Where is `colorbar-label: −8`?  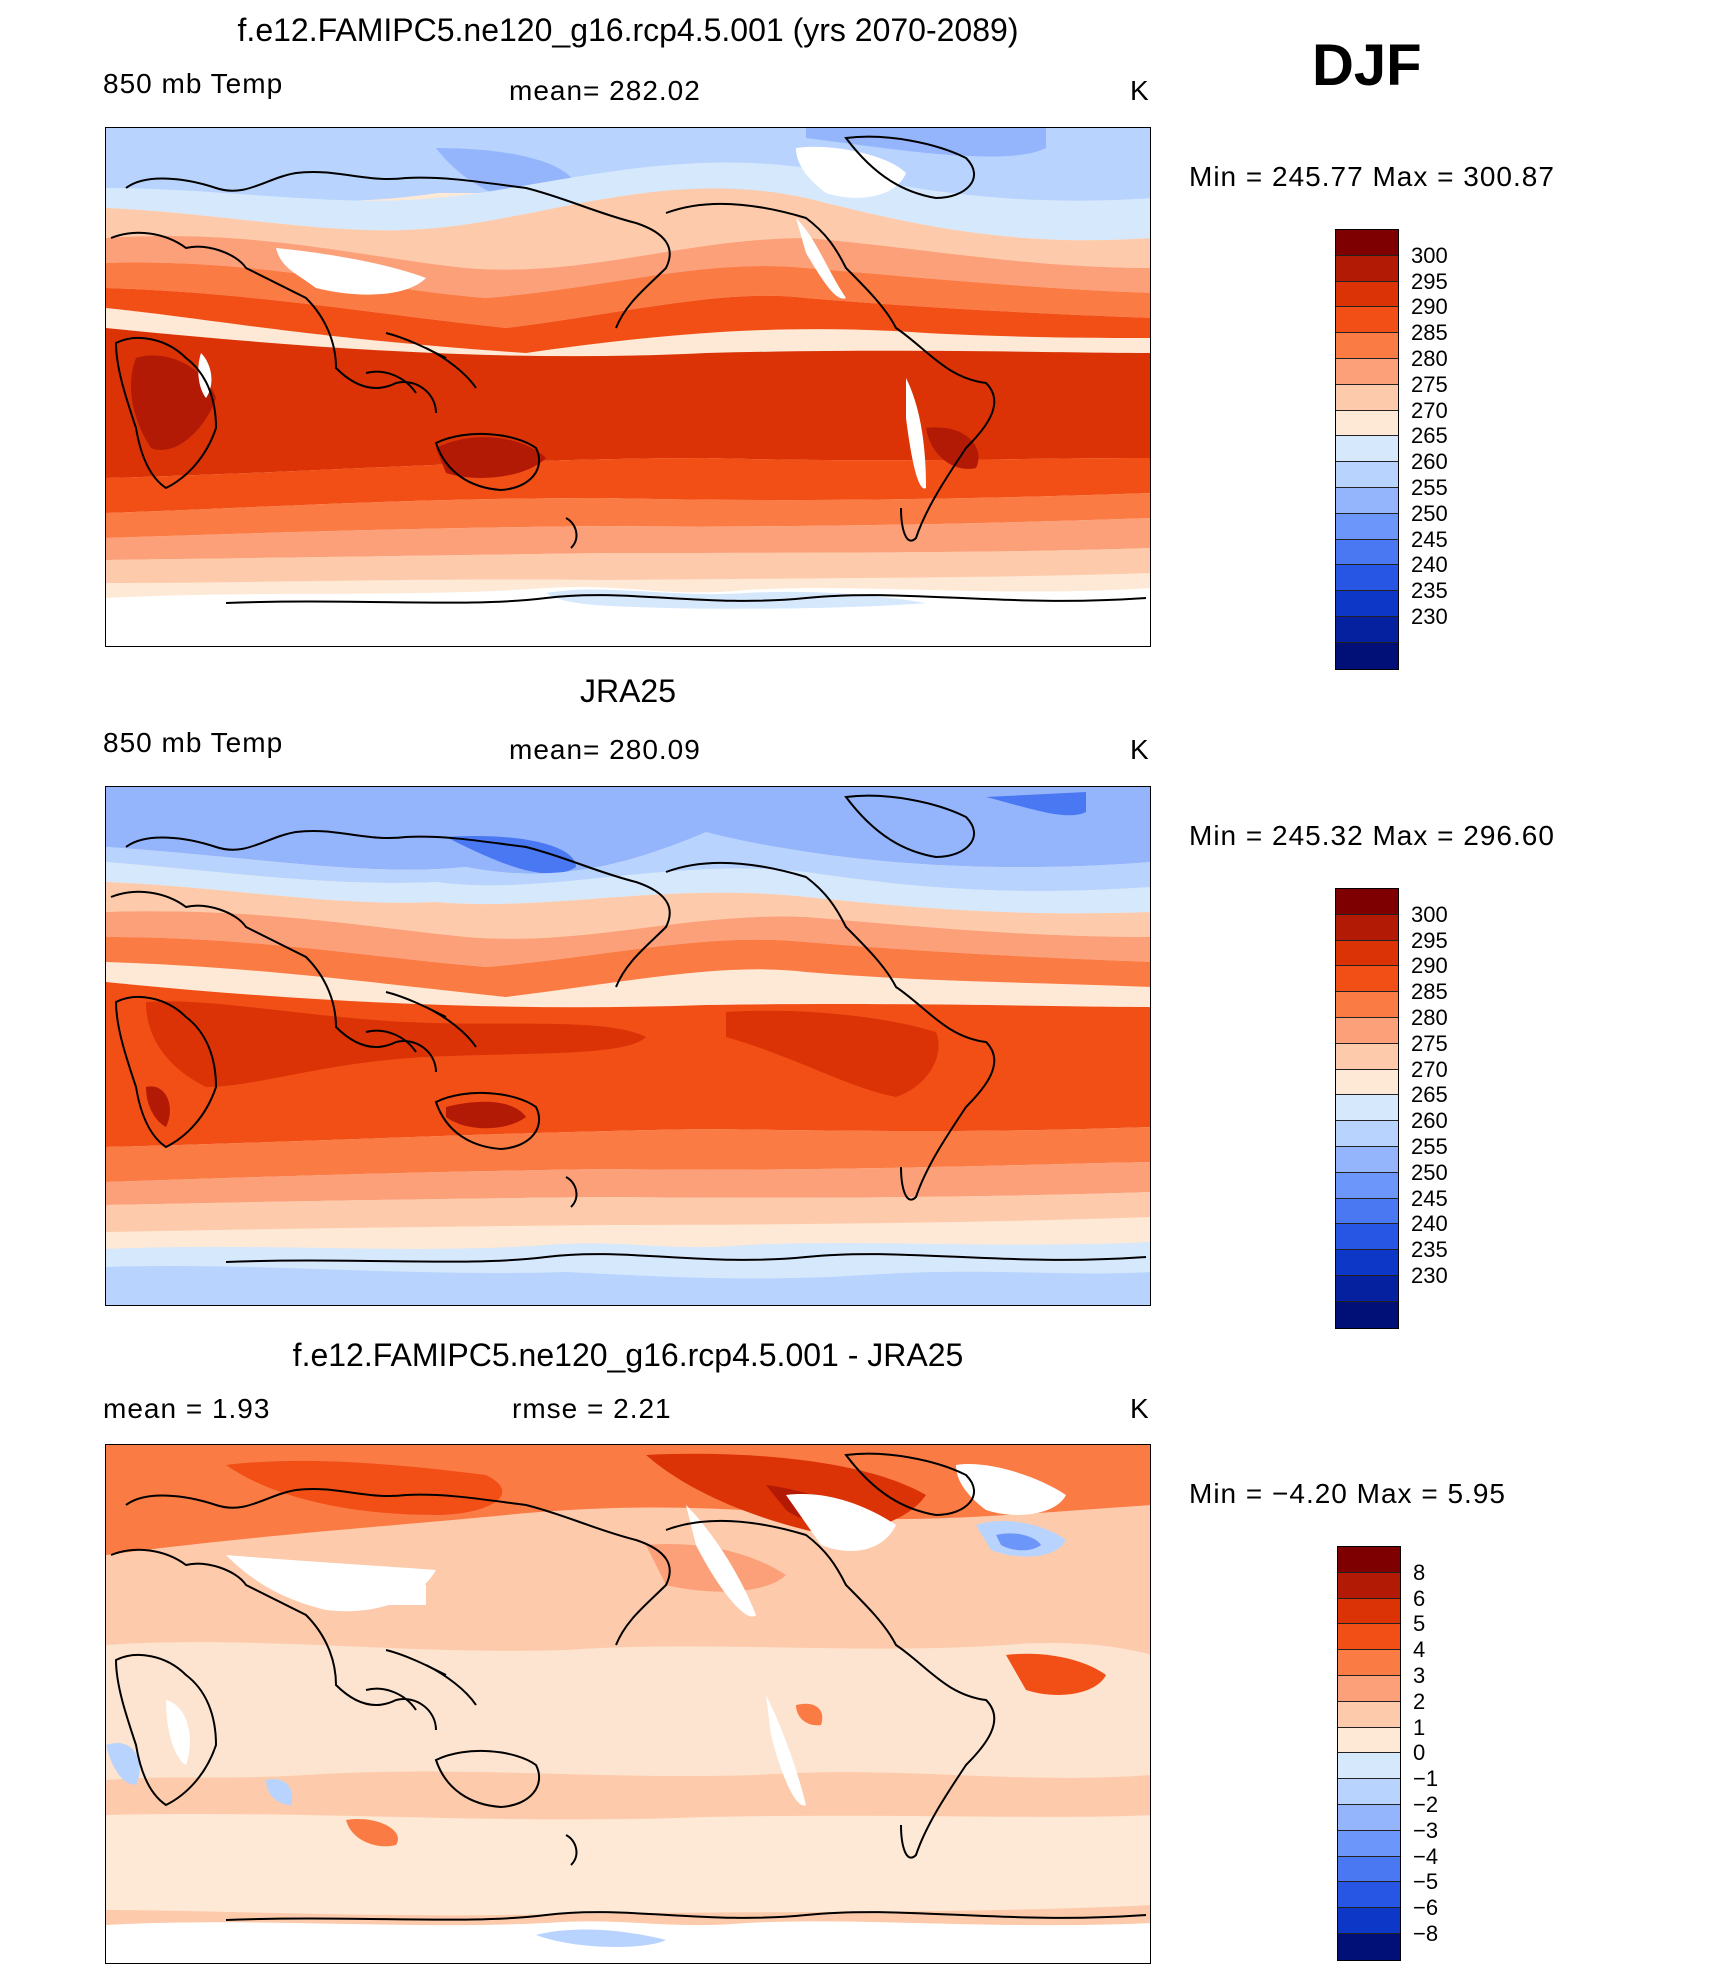 colorbar-label: −8 is located at coordinates (1426, 1933).